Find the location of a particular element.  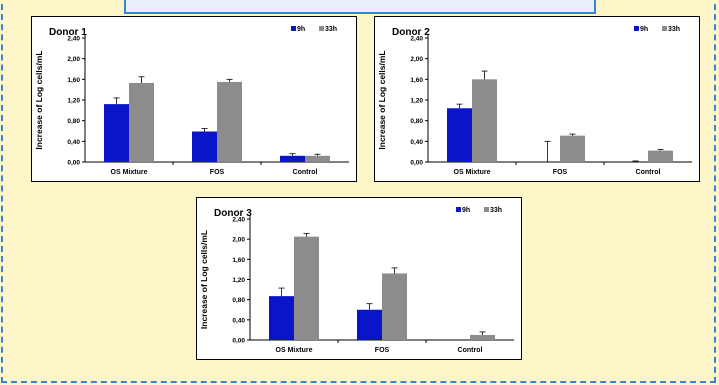

chart-title: Donor 1 is located at coordinates (68, 32).